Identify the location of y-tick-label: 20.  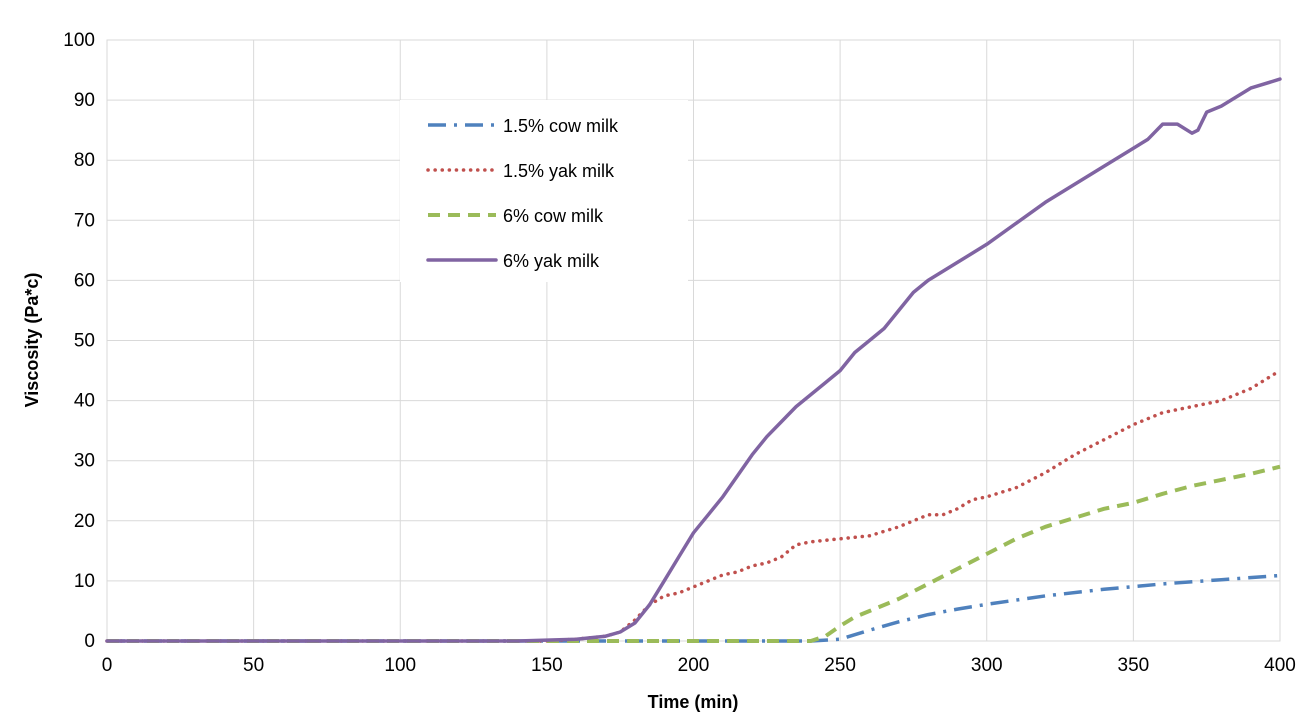
(84, 521).